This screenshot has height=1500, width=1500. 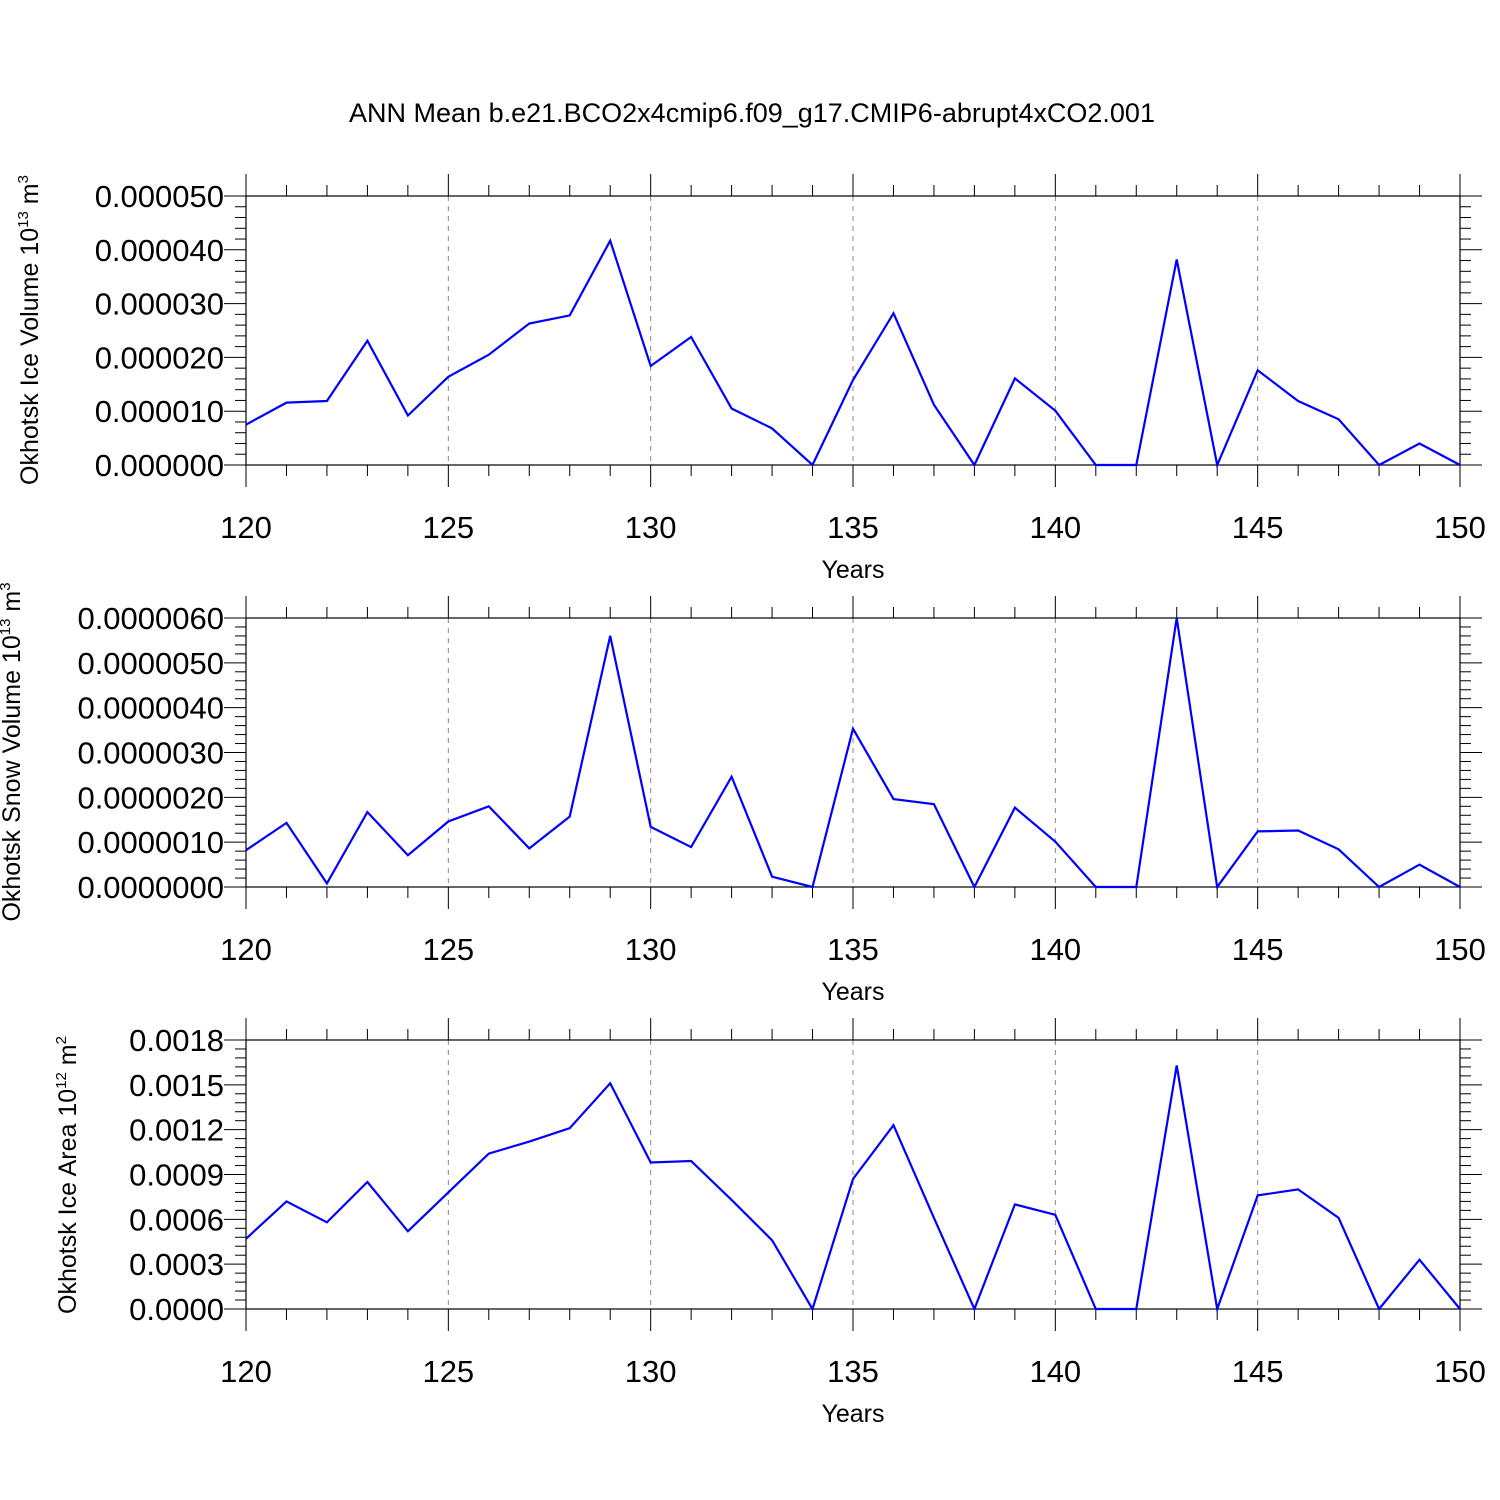 What do you see at coordinates (159, 357) in the screenshot?
I see `y-tick-label: 0.000020` at bounding box center [159, 357].